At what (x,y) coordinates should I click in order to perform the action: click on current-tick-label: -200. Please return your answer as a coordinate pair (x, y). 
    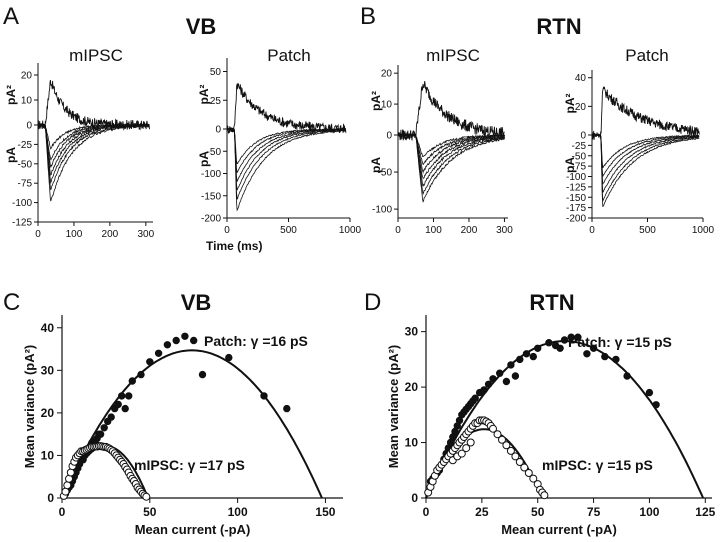
    Looking at the image, I should click on (576, 219).